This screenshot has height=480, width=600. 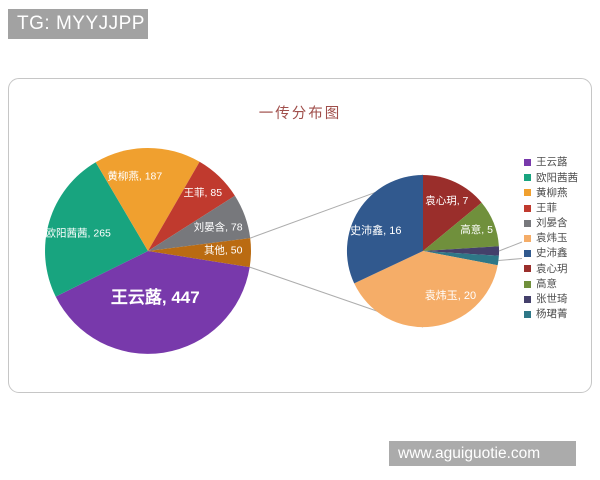 What do you see at coordinates (557, 177) in the screenshot?
I see `legend-label: 欧阳茜茜` at bounding box center [557, 177].